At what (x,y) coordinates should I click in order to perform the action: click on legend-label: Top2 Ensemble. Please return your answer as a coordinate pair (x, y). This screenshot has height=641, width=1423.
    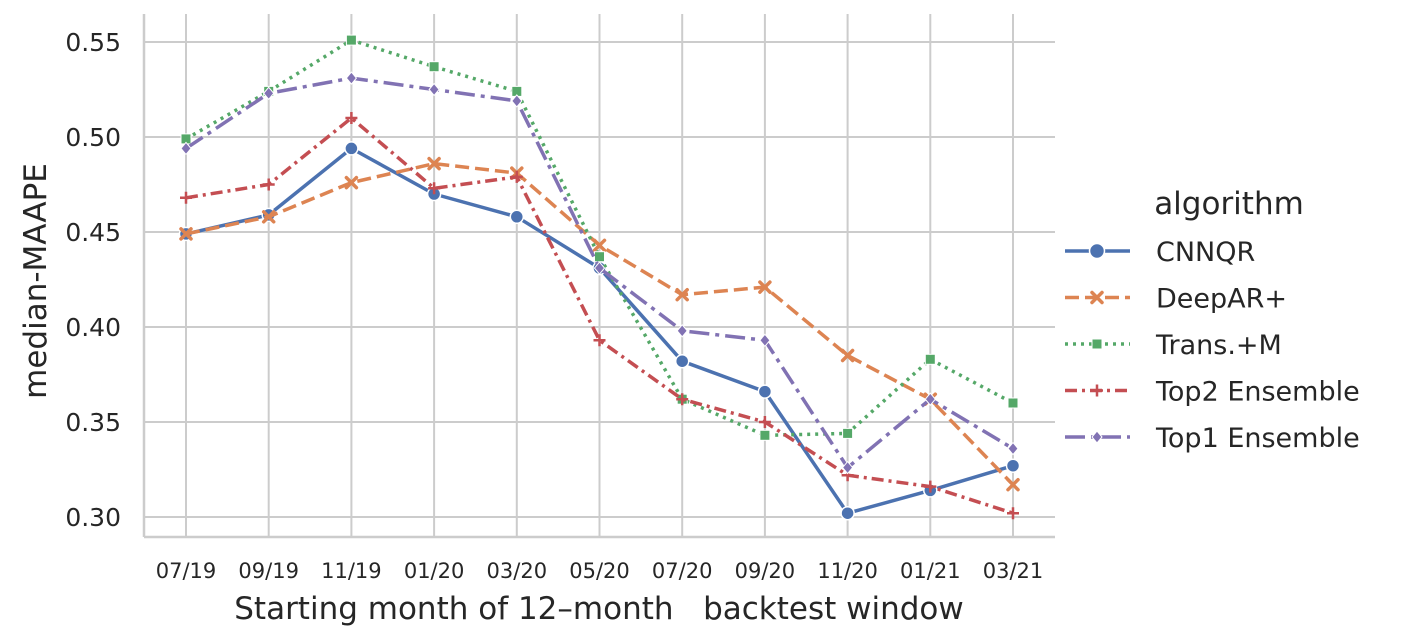
    Looking at the image, I should click on (1257, 392).